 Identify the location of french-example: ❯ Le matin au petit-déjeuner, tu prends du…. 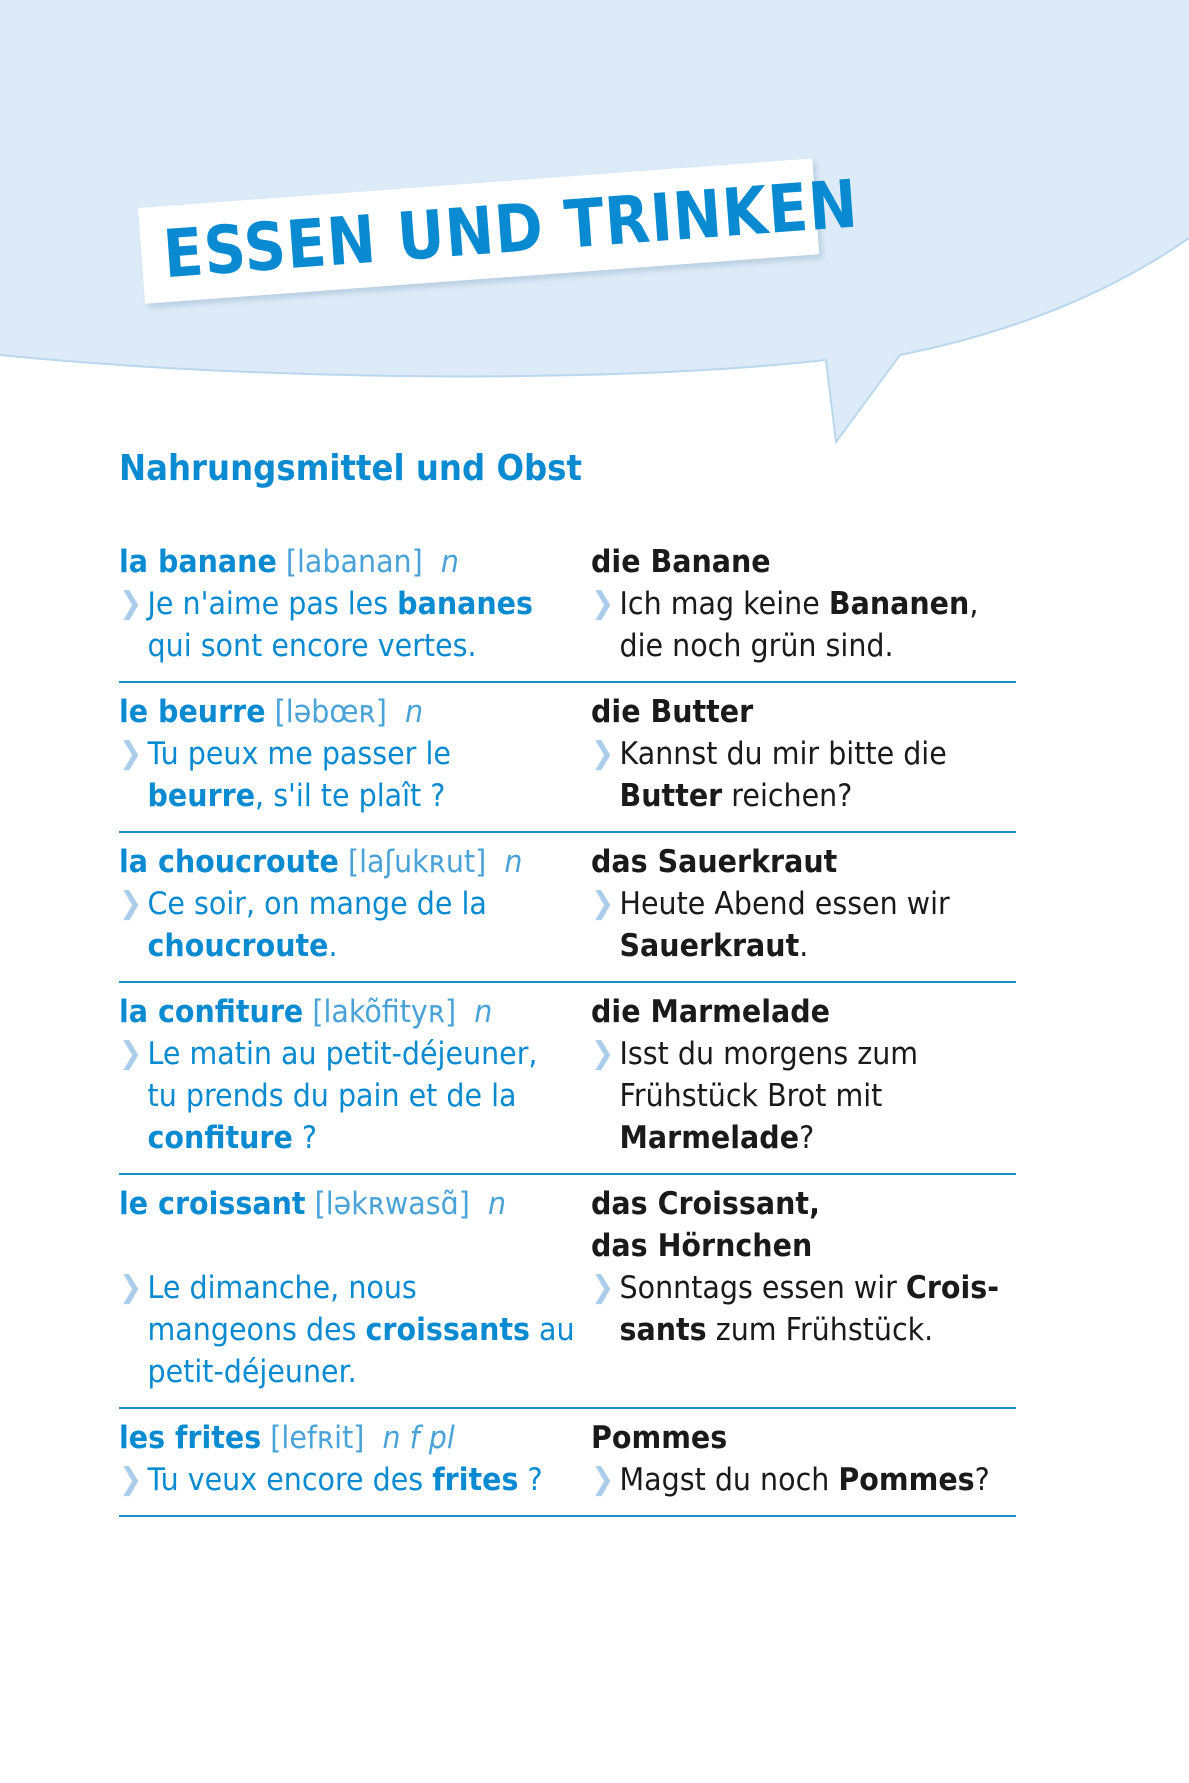
(336, 1096).